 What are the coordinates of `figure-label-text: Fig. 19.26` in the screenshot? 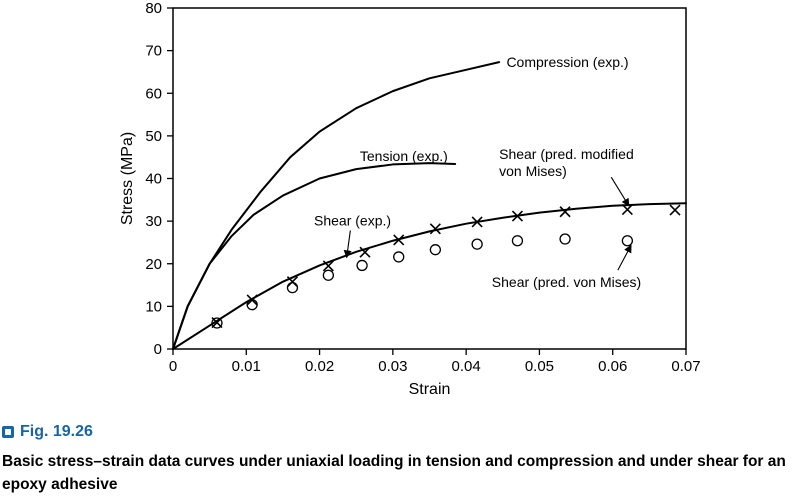 It's located at (56, 431).